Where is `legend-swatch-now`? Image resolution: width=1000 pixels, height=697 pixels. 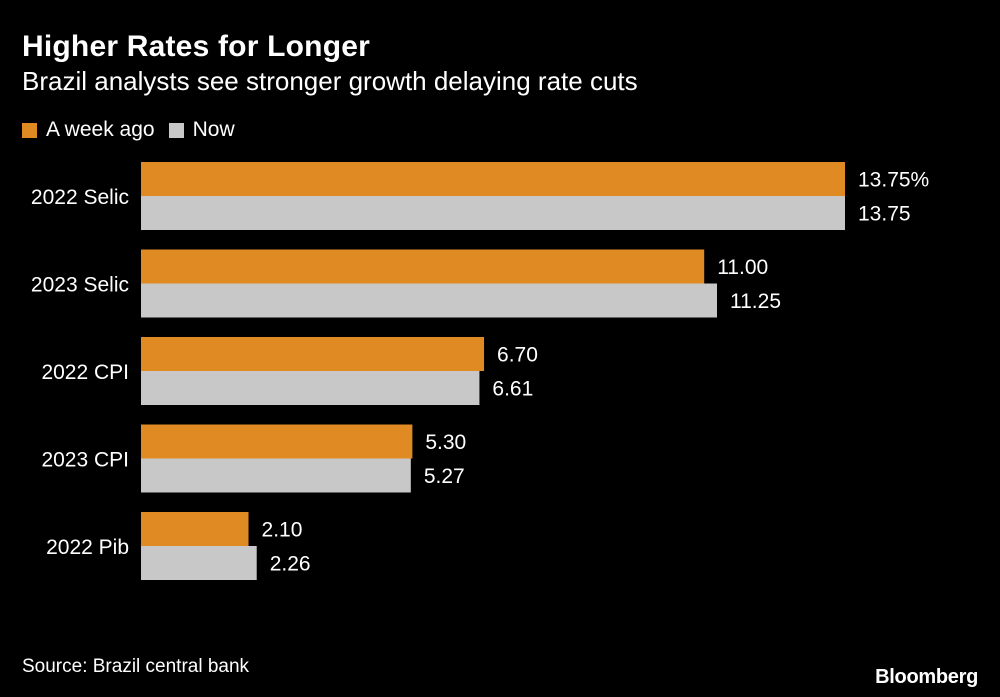 legend-swatch-now is located at coordinates (176, 130).